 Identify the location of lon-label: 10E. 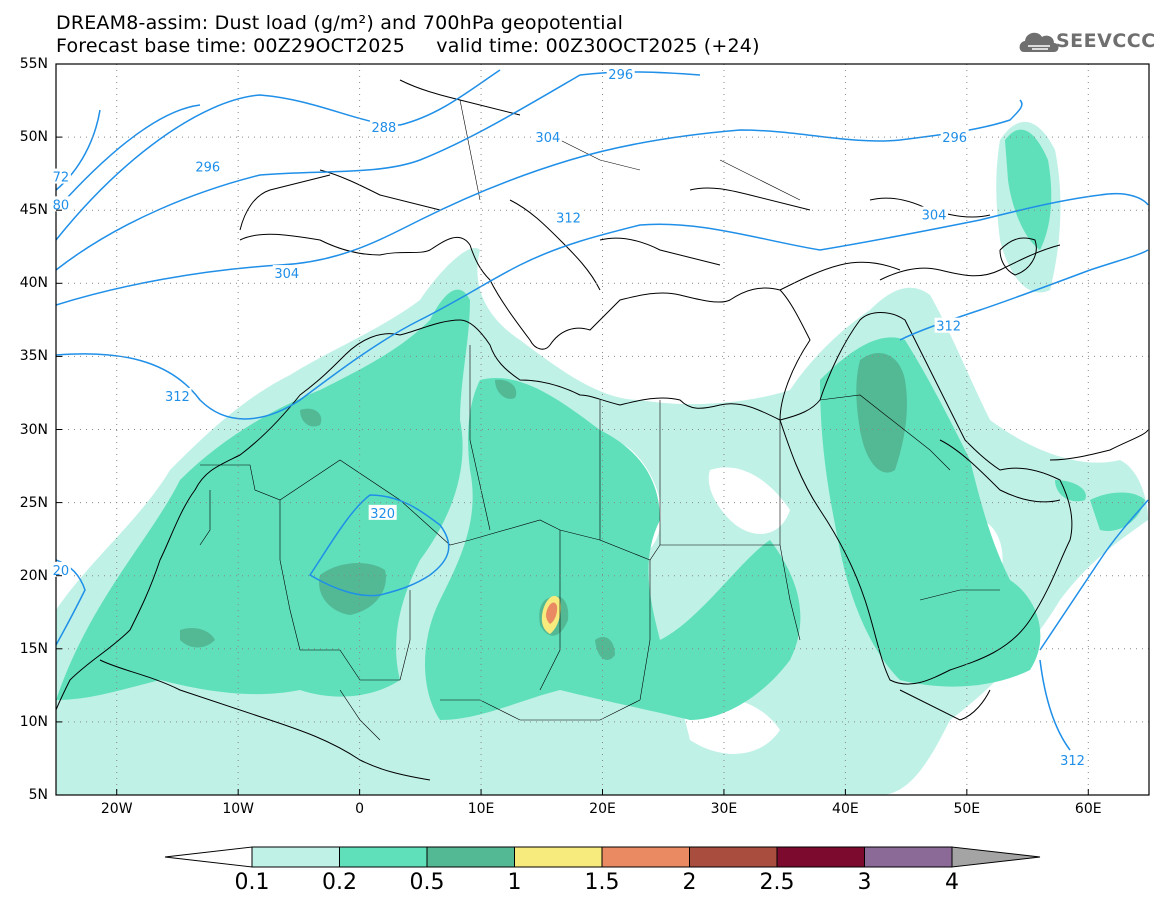
(481, 809).